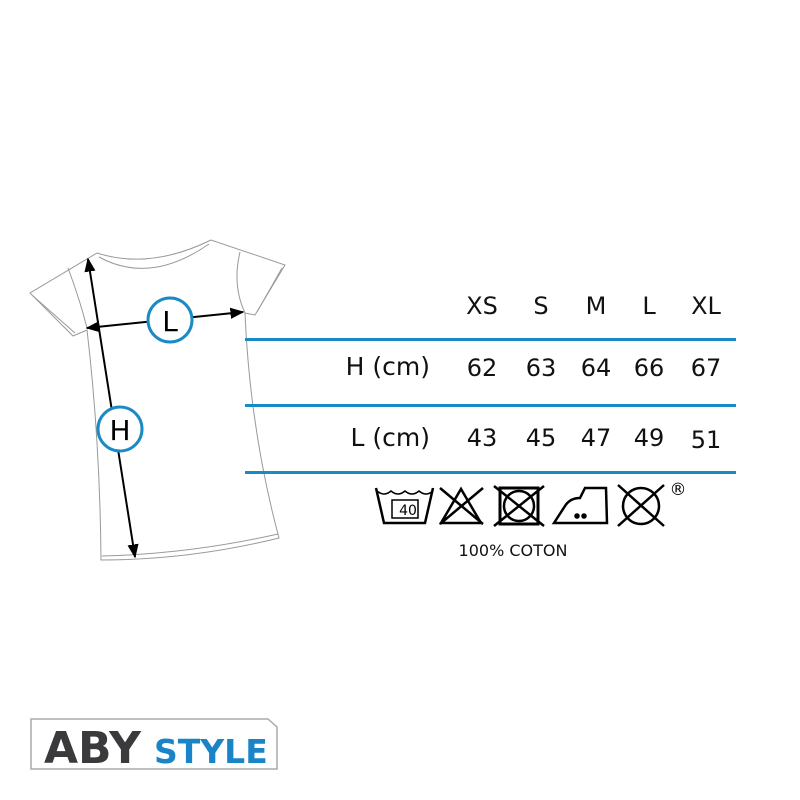  What do you see at coordinates (541, 306) in the screenshot?
I see `size-header: S` at bounding box center [541, 306].